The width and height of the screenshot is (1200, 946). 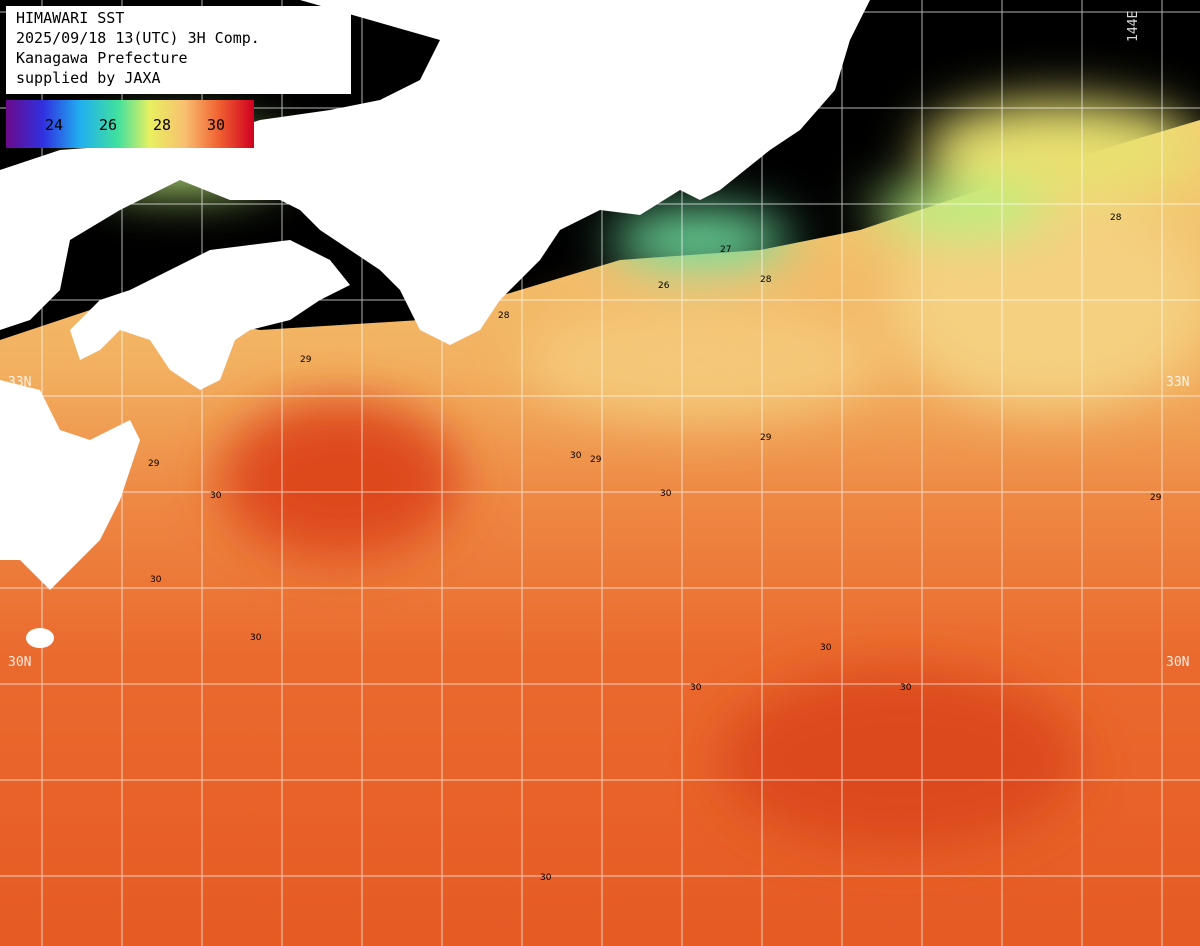 I want to click on colorbar-label: 28, so click(x=162, y=125).